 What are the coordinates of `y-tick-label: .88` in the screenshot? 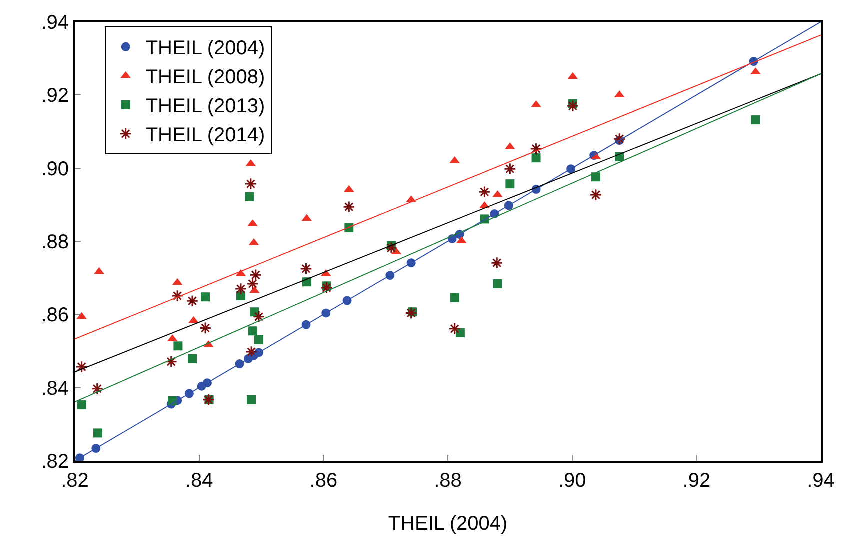 It's located at (55, 243).